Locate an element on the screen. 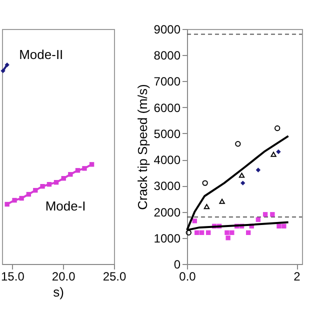 The height and width of the screenshot is (320, 320). x-tick-label: 20.0 is located at coordinates (64, 277).